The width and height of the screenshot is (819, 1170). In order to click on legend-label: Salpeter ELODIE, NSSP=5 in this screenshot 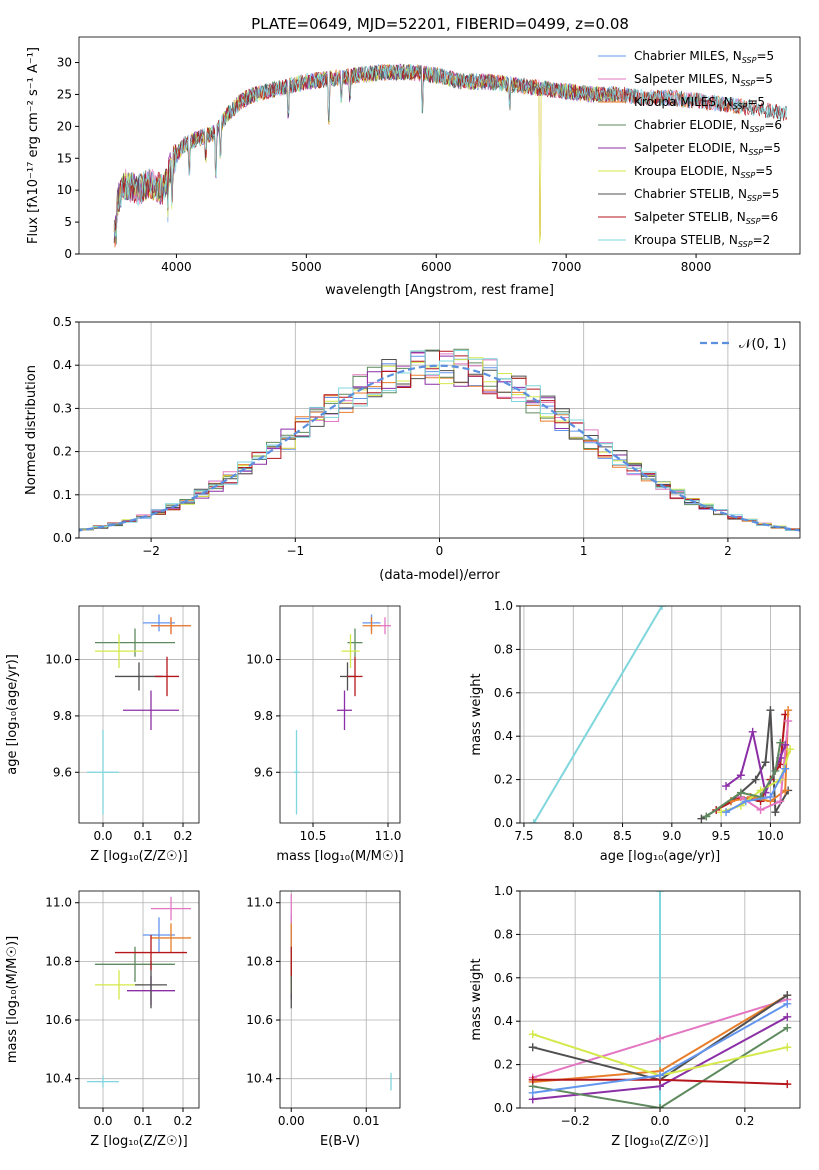, I will do `click(707, 149)`.